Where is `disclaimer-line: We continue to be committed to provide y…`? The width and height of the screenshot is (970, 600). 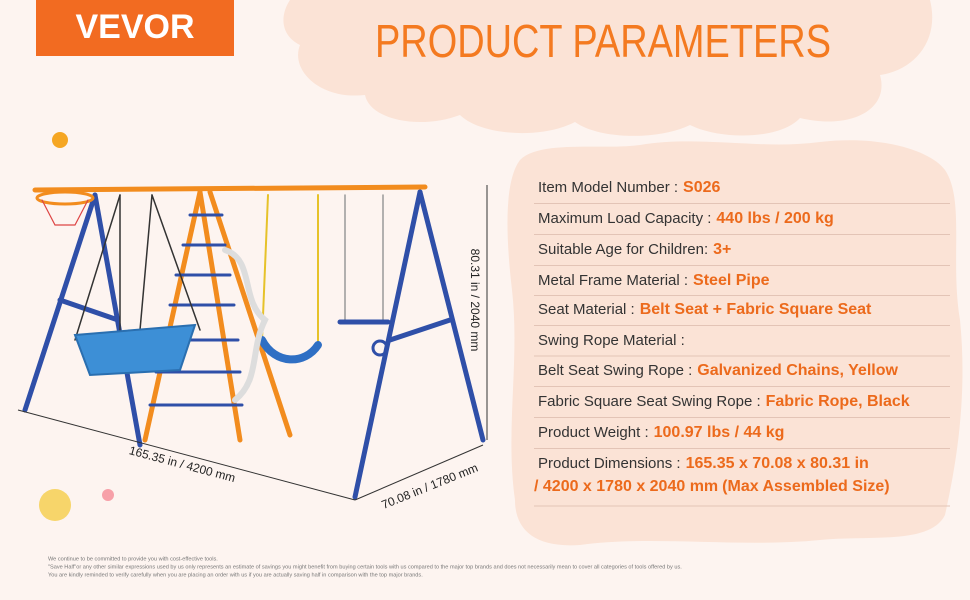
disclaimer-line: We continue to be committed to provide y… is located at coordinates (133, 559).